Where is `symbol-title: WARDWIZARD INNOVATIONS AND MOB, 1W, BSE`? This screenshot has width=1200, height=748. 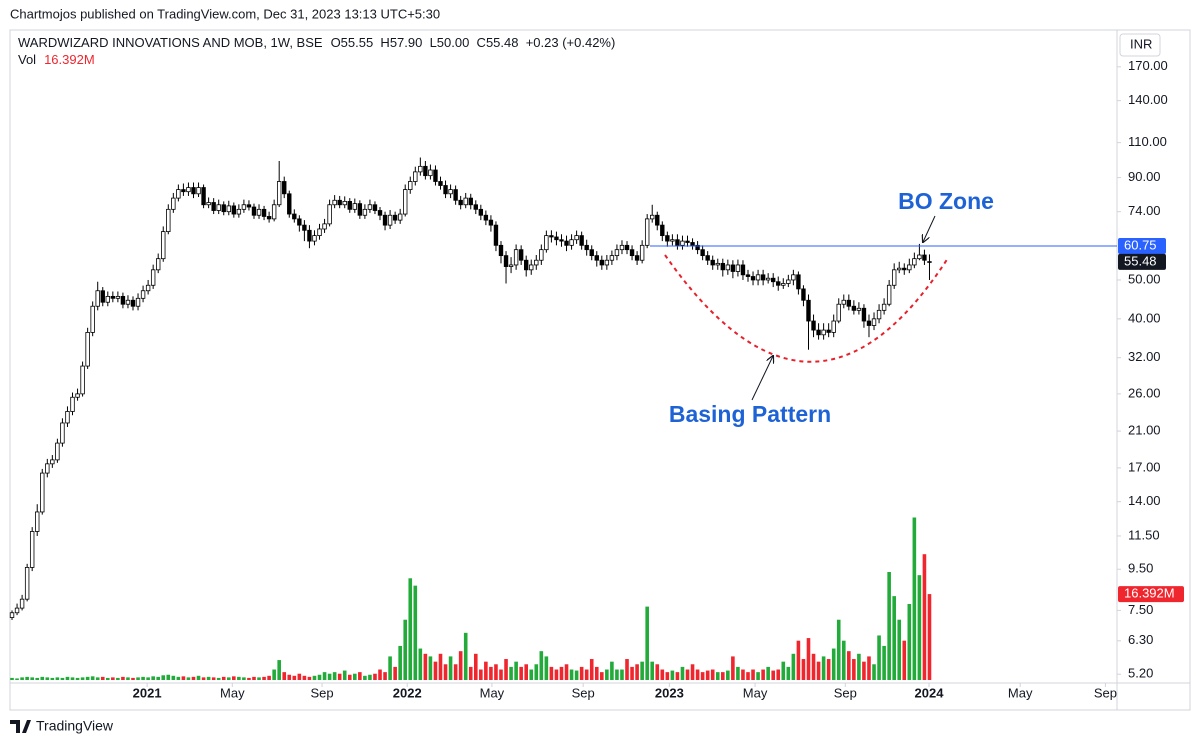
symbol-title: WARDWIZARD INNOVATIONS AND MOB, 1W, BSE is located at coordinates (170, 42).